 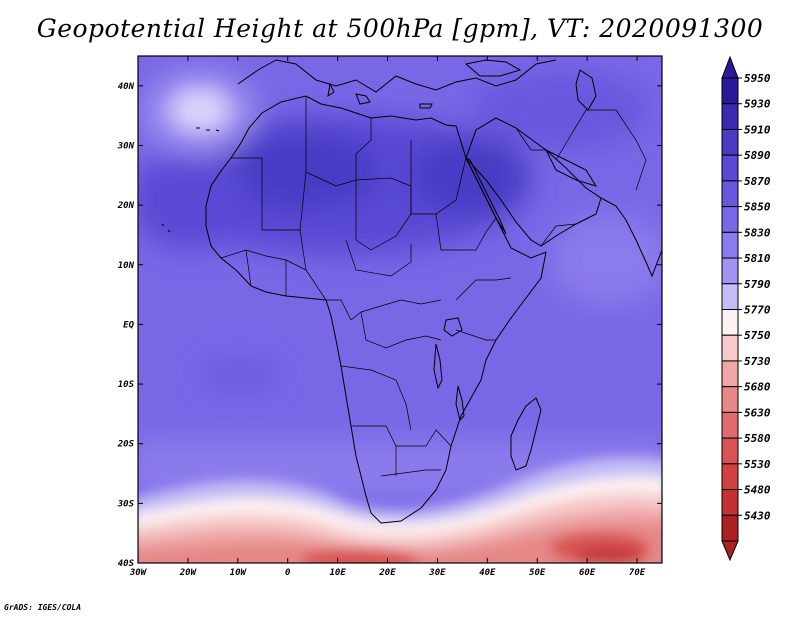 What do you see at coordinates (757, 129) in the screenshot?
I see `colorbar-label-2: 5910` at bounding box center [757, 129].